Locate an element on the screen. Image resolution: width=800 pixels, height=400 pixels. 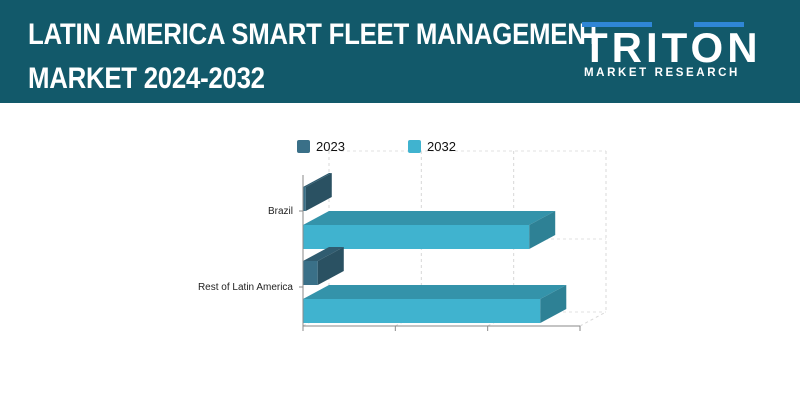
bar-2023-rest-of-latin-america is located at coordinates (323, 266).